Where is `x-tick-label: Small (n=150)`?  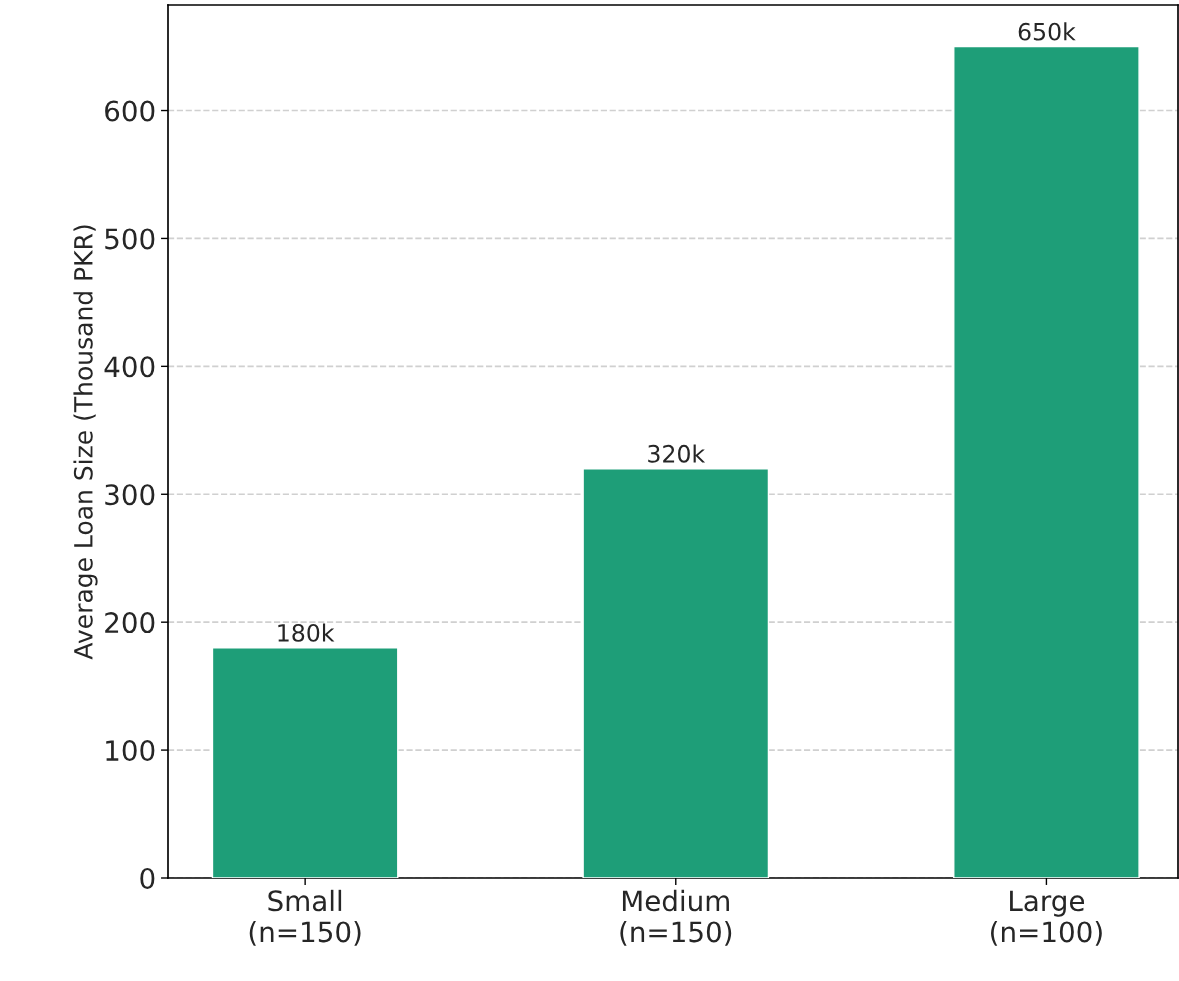
x-tick-label: Small (n=150) is located at coordinates (305, 917).